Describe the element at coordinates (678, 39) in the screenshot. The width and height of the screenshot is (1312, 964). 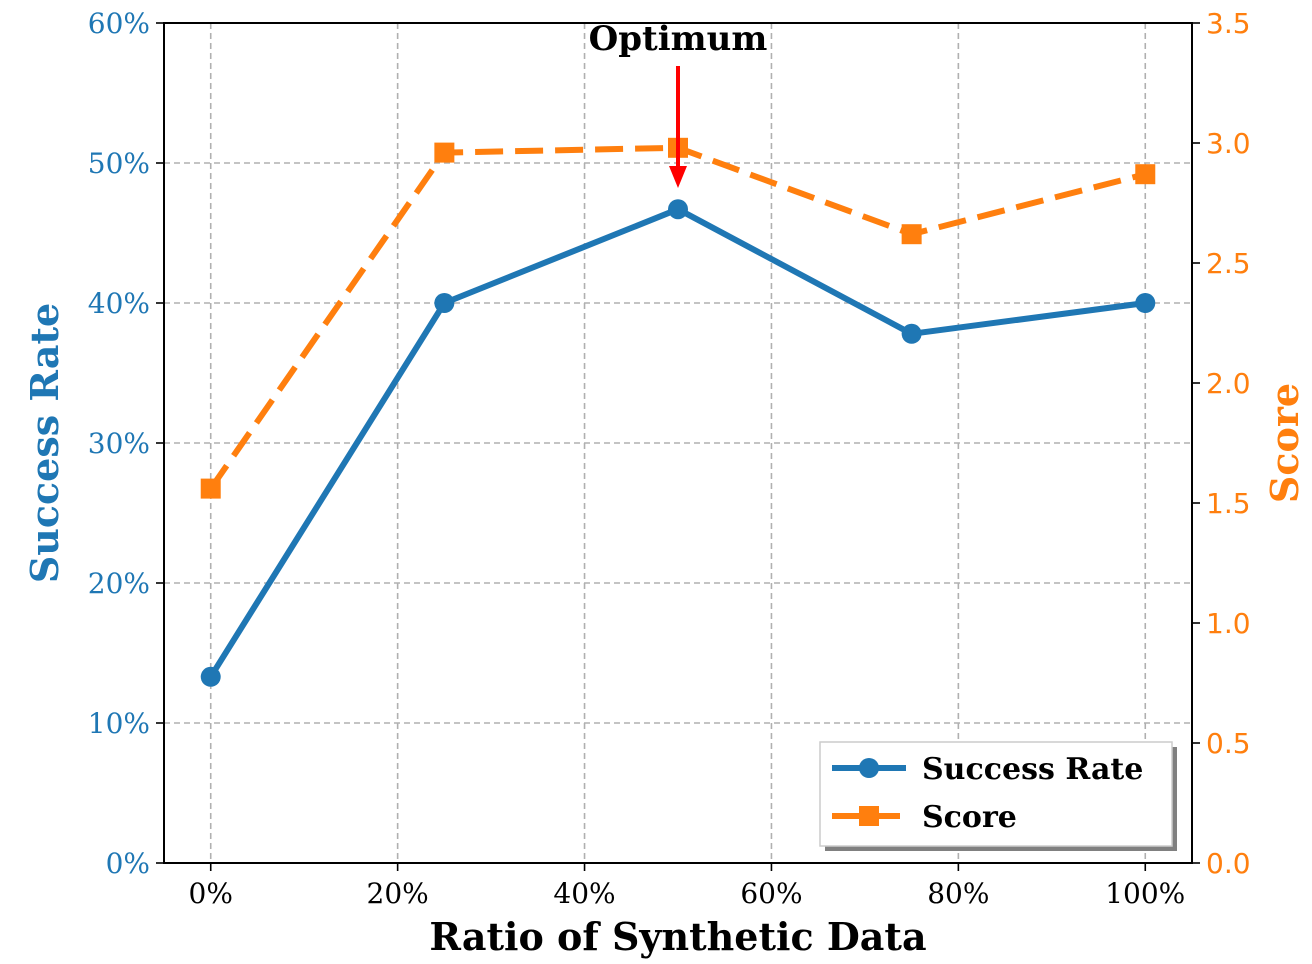
I see `optimum-label: Optimum` at that location.